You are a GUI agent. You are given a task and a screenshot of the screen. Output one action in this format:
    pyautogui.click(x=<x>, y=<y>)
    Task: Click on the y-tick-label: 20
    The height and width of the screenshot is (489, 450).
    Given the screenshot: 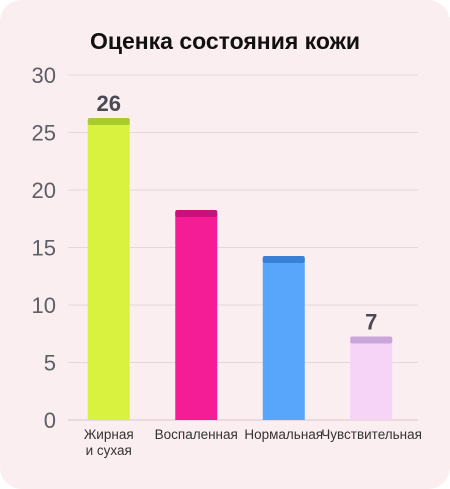 What is the action you would take?
    pyautogui.click(x=44, y=190)
    